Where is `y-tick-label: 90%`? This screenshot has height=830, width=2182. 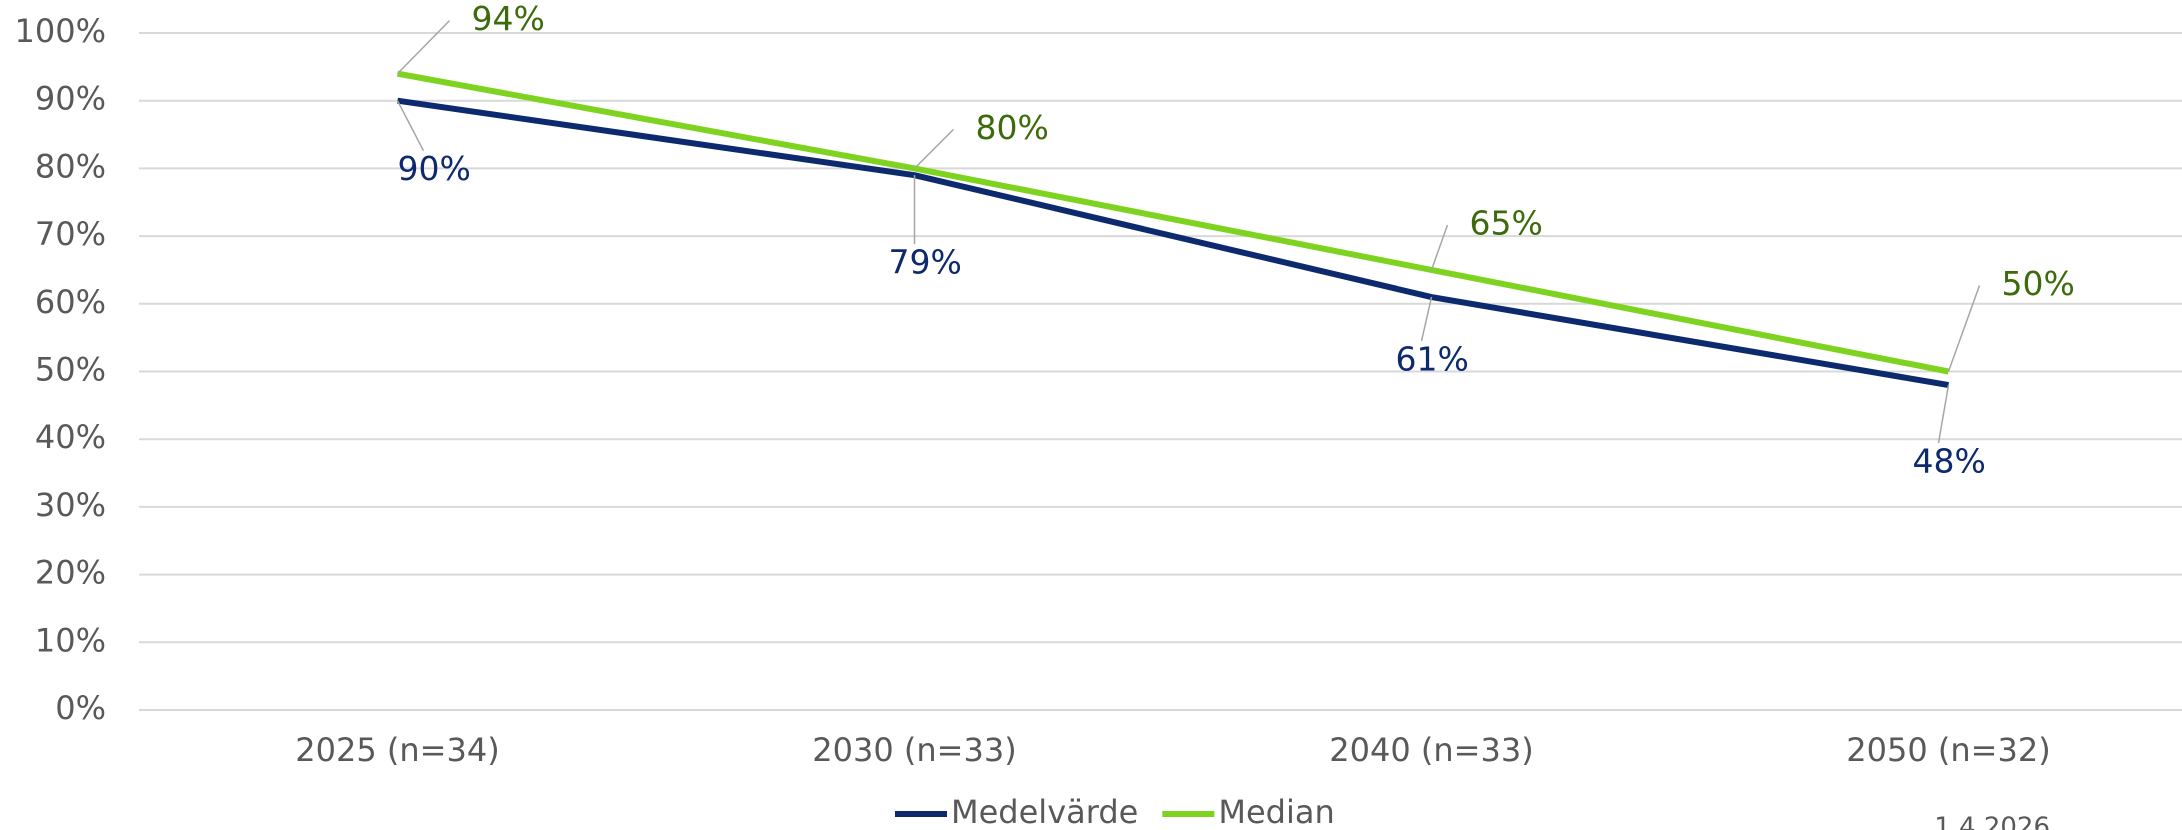
y-tick-label: 90% is located at coordinates (70, 99).